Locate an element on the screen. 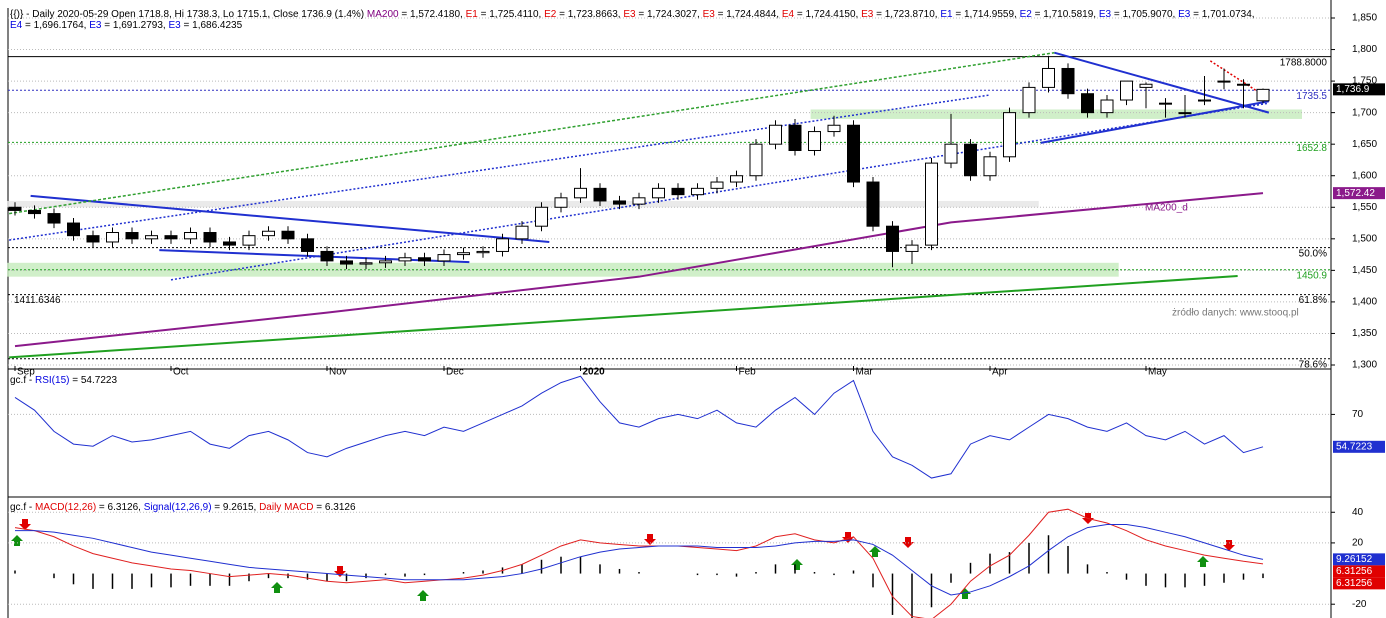  header-text: Signal(12,26,9) is located at coordinates (177, 507).